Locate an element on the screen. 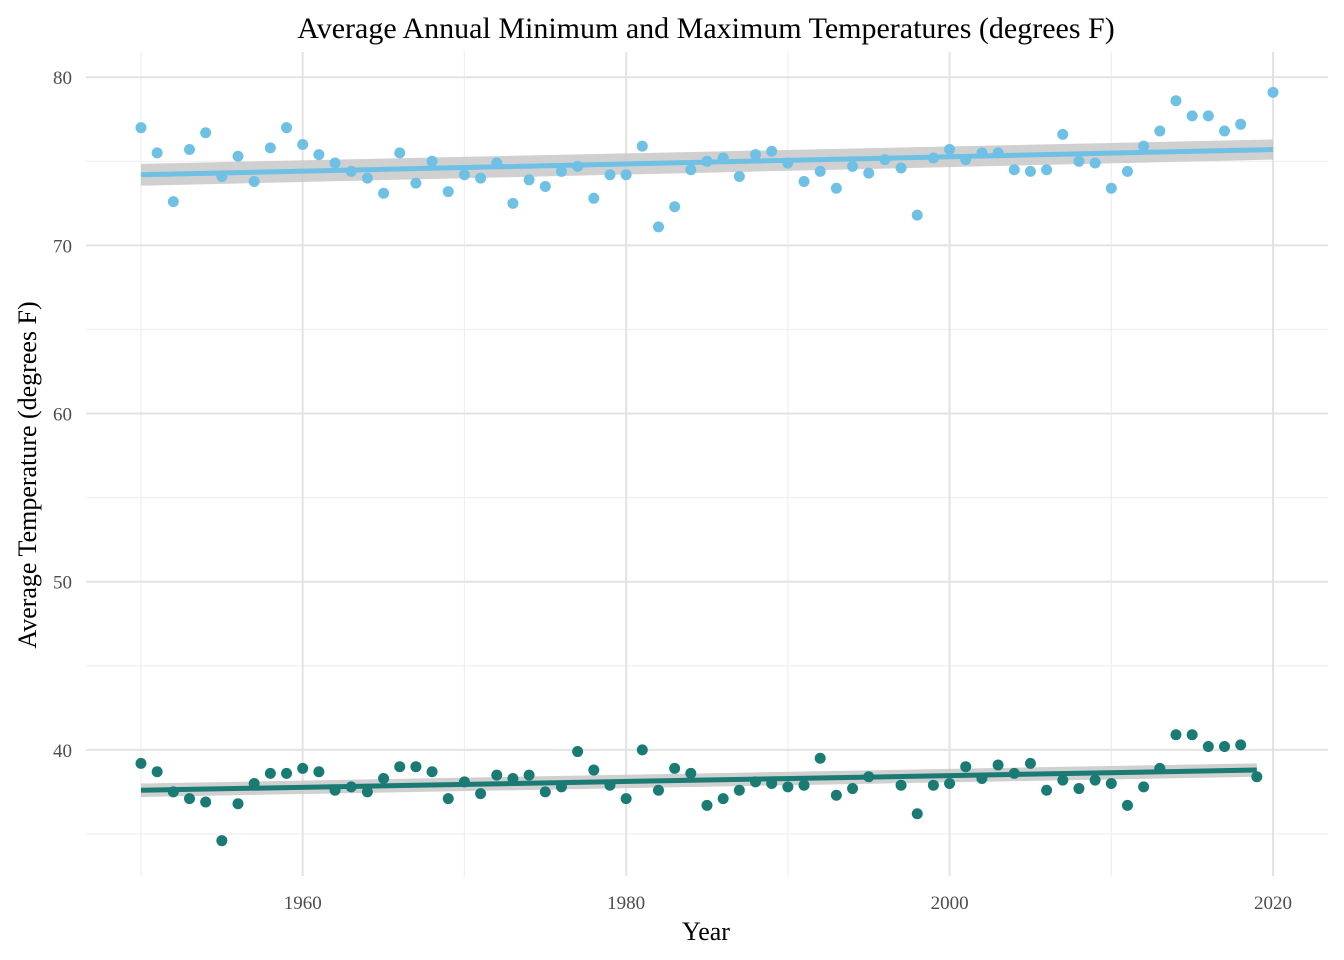  x-tick-label: 2000 is located at coordinates (950, 903).